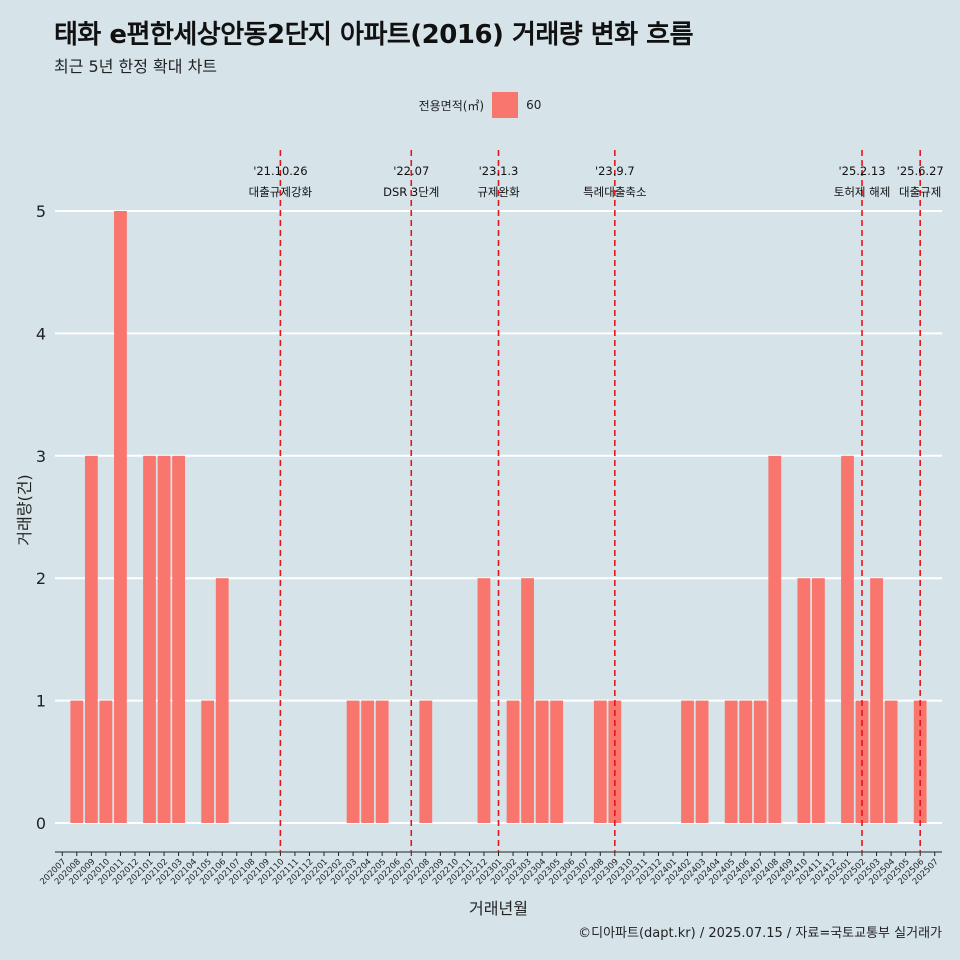  I want to click on annotation-label: 대출규제강화, so click(281, 192).